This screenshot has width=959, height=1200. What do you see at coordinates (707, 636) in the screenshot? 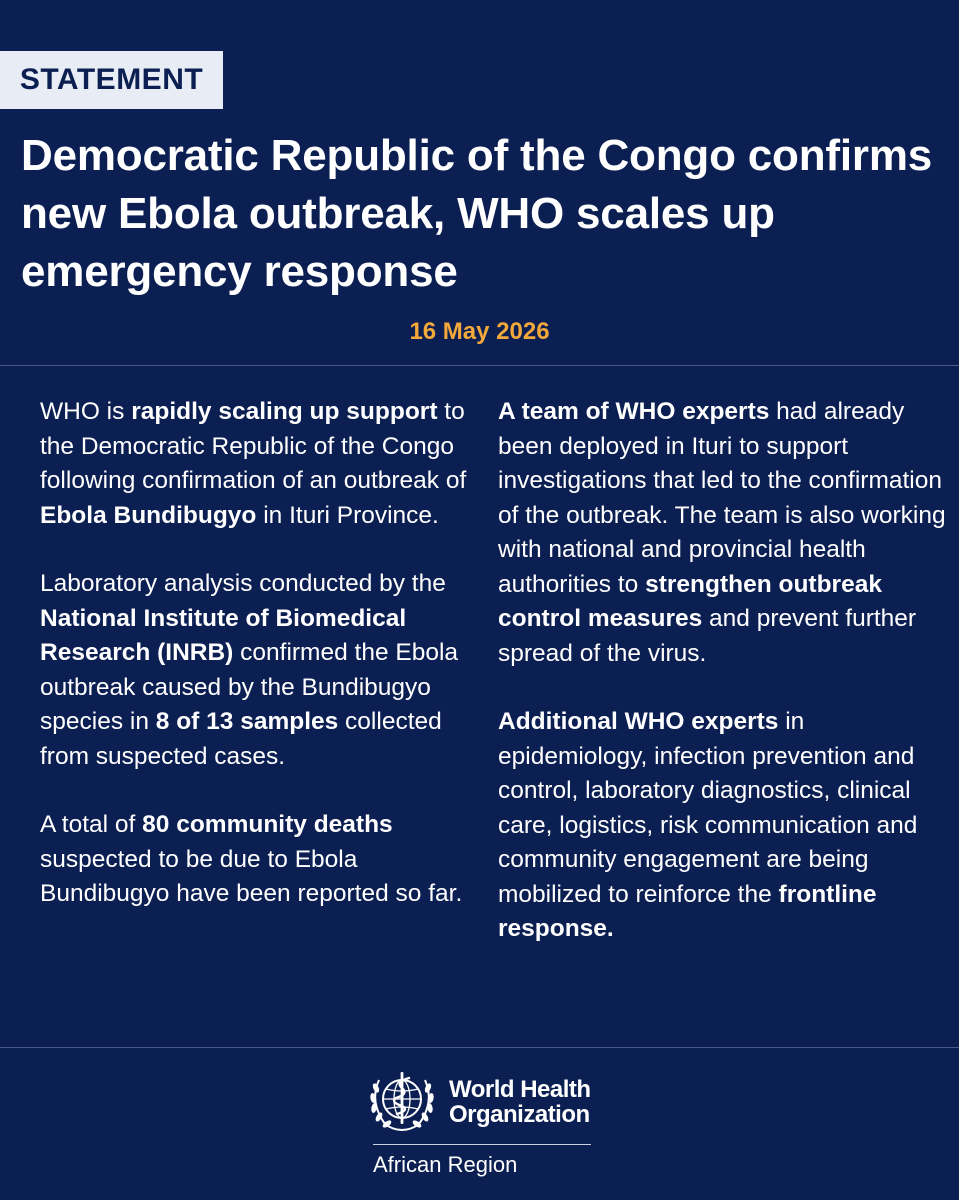
I see `text-segment: and prevent further spread of the virus.` at bounding box center [707, 636].